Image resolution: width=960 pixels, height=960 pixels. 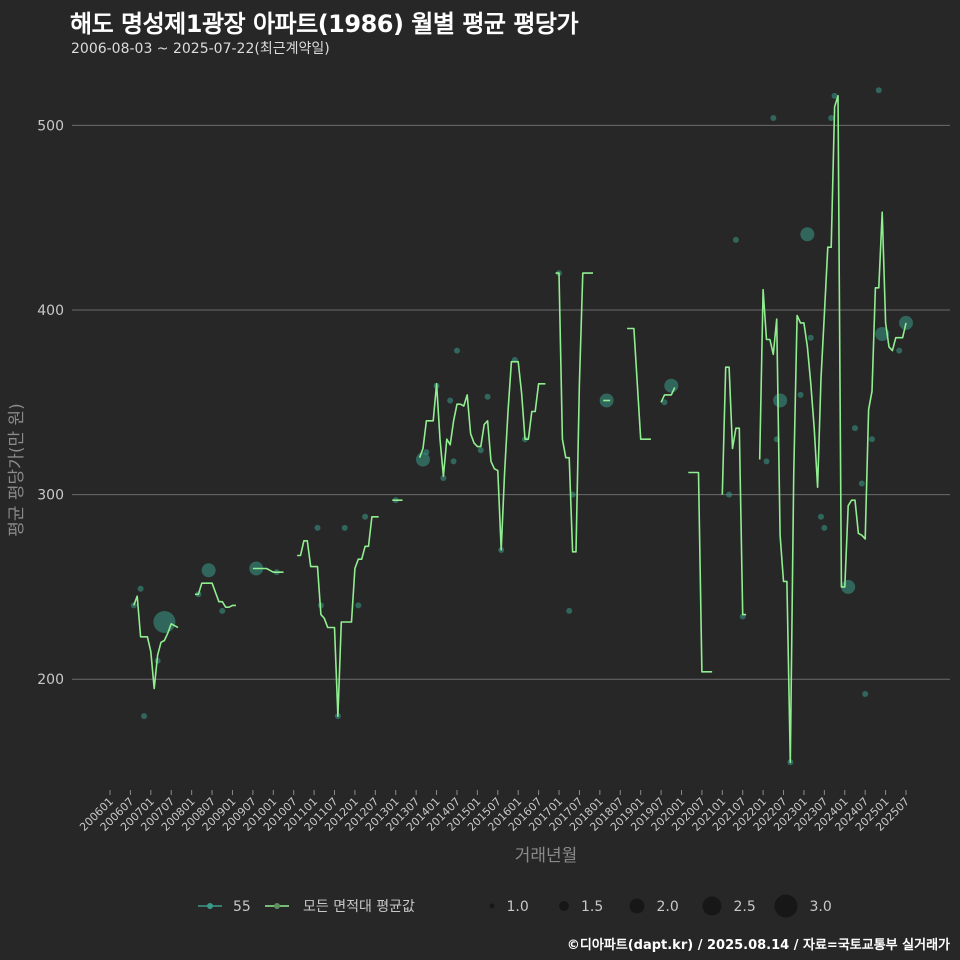 What do you see at coordinates (50, 496) in the screenshot?
I see `y-tick-label: 300` at bounding box center [50, 496].